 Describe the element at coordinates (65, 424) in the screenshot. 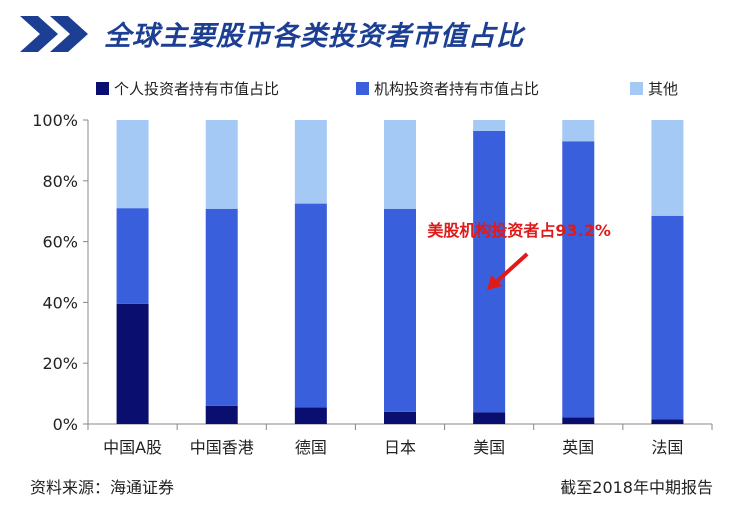

I see `y-tick-label: 0%` at that location.